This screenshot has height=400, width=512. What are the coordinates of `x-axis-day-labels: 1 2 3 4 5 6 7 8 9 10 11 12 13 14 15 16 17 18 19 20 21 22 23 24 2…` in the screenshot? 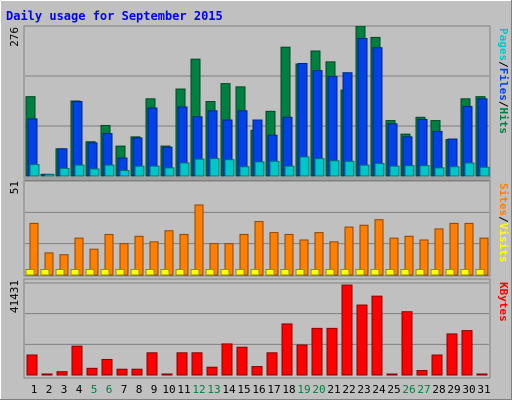 It's located at (261, 389).